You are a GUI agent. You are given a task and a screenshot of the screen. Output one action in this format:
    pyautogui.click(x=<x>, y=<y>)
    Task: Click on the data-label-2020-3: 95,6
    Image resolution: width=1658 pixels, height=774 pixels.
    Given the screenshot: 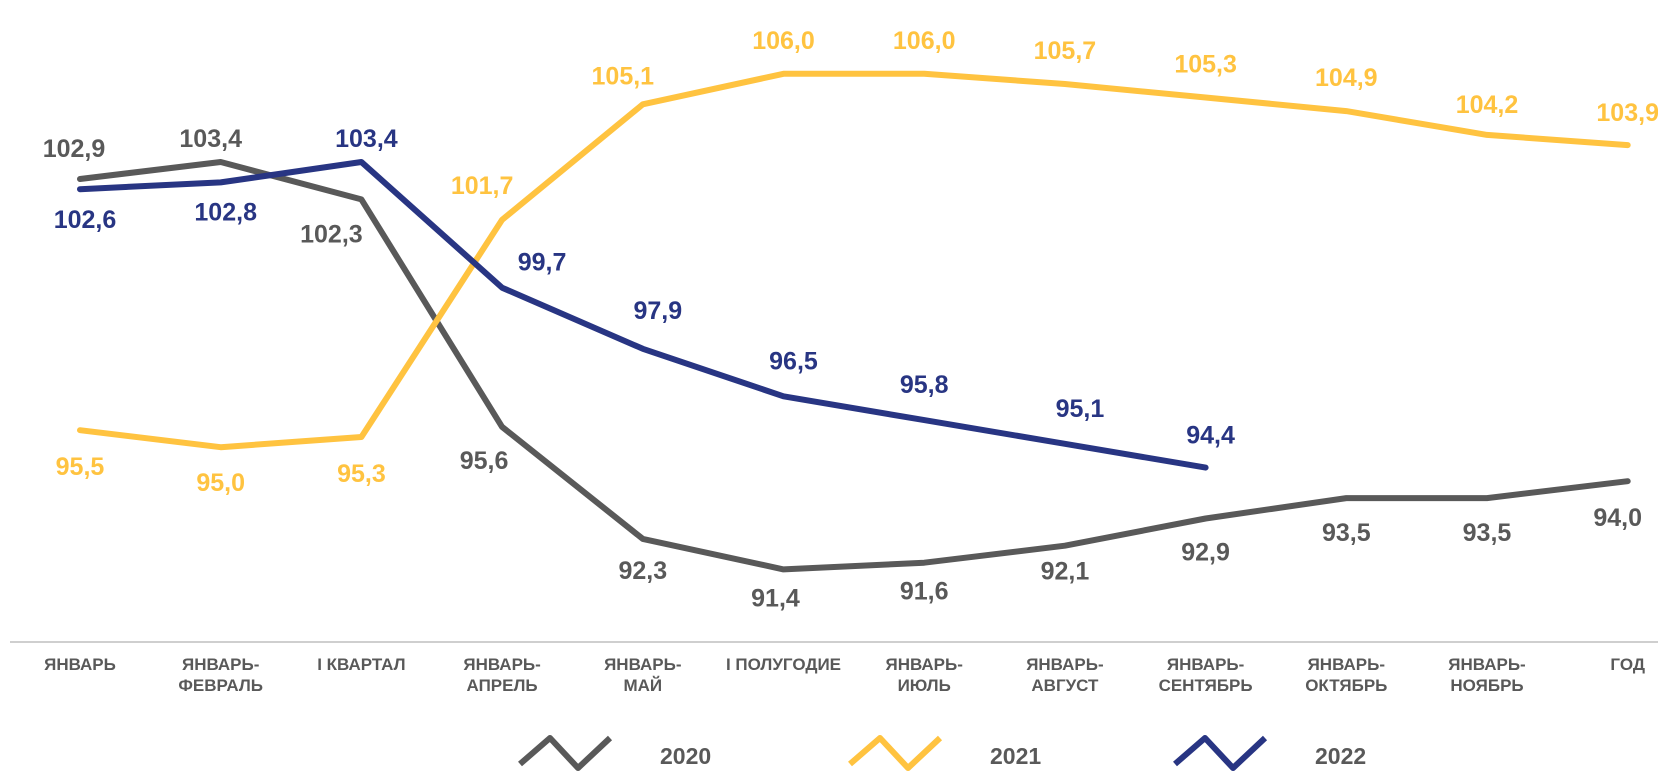 What is the action you would take?
    pyautogui.click(x=484, y=461)
    